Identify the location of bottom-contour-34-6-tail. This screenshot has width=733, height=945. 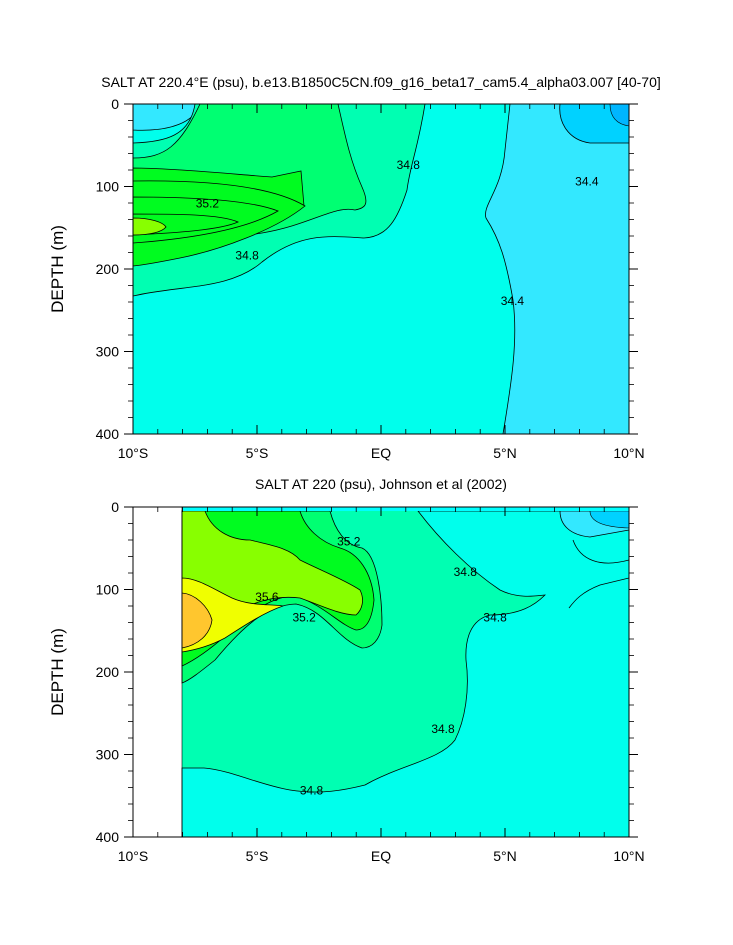
(600, 551).